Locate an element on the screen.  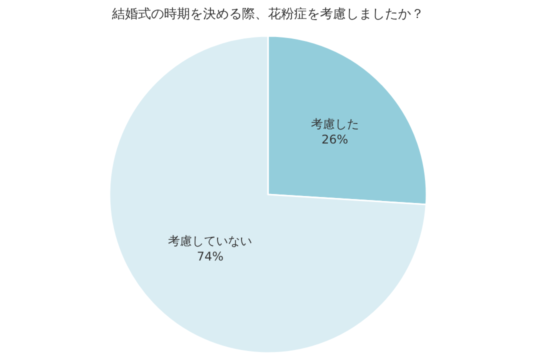
data-label: 26% is located at coordinates (334, 139).